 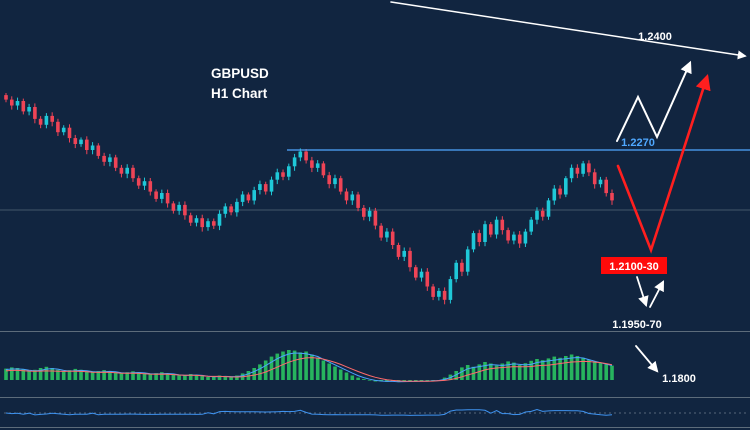 I want to click on symbol-label: GBPUSD, so click(x=240, y=73).